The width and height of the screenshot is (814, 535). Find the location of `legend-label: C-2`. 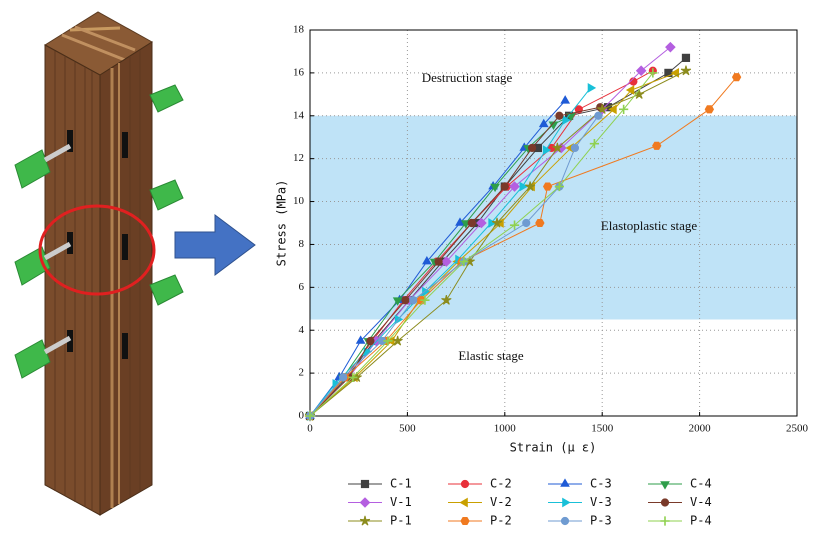

legend-label: C-2 is located at coordinates (501, 484).